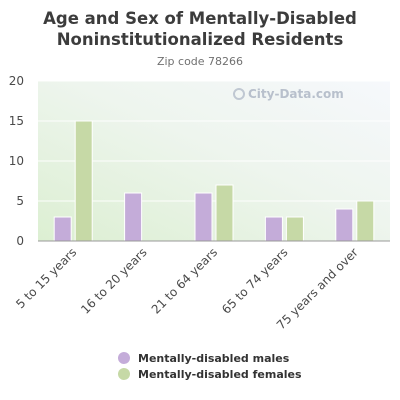  Describe the element at coordinates (184, 280) in the screenshot. I see `x-tick-label: 21 to 64 years` at that location.